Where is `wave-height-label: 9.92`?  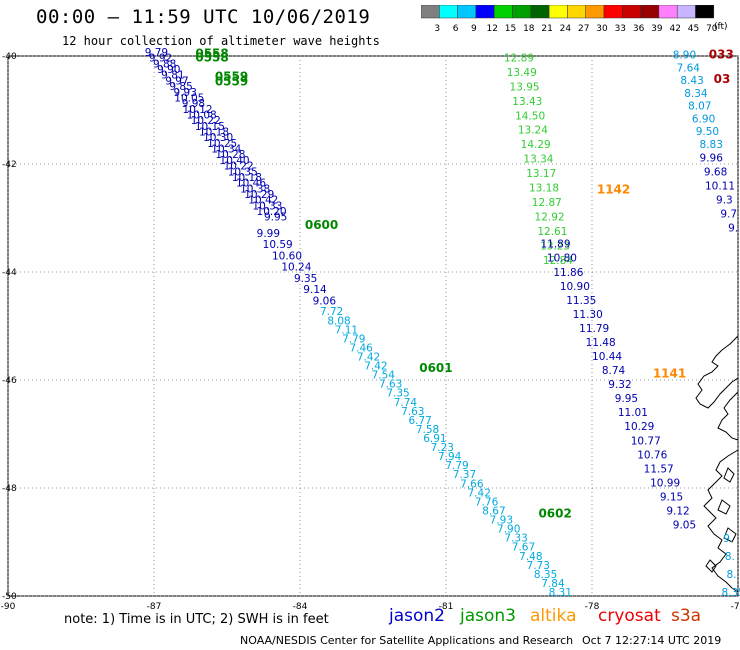
wave-height-label: 9.92 is located at coordinates (160, 59).